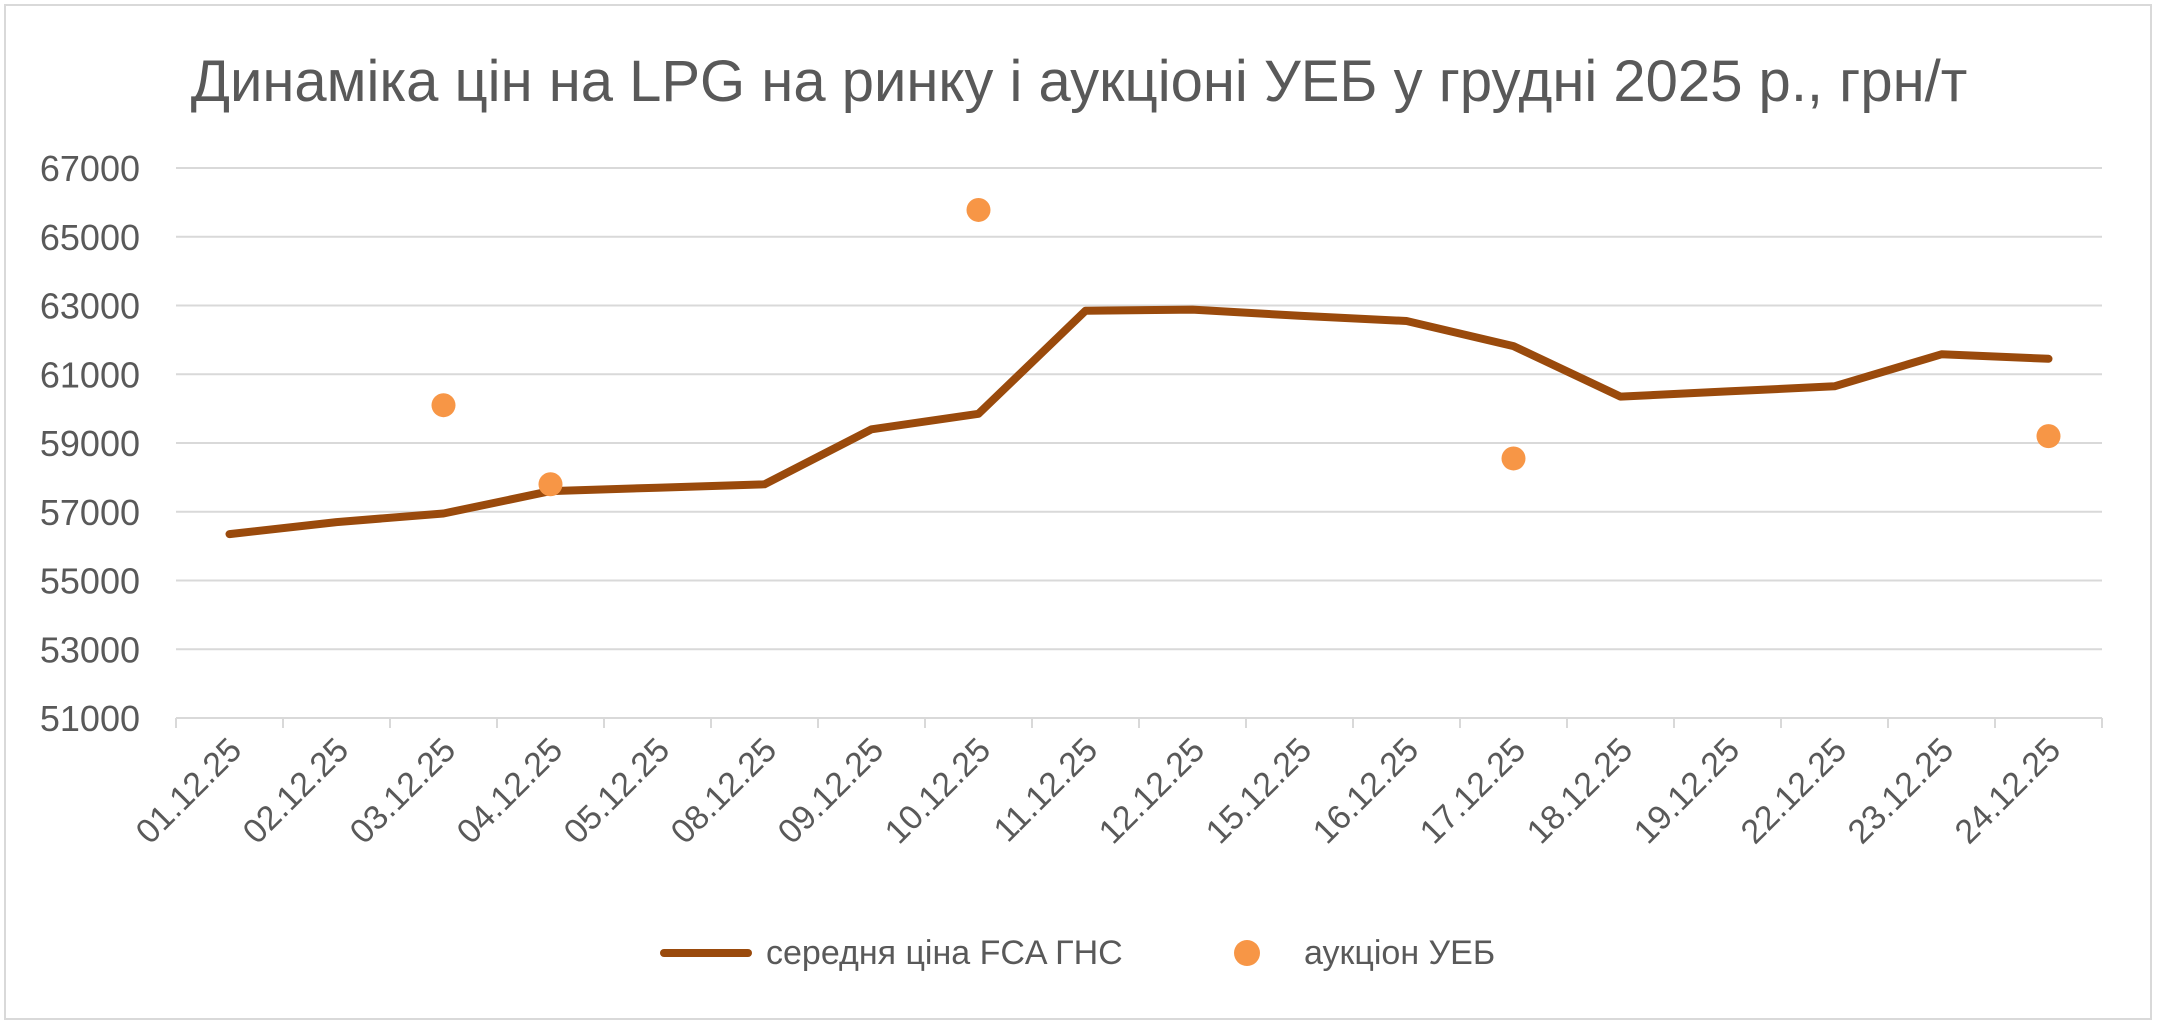 The image size is (2158, 1026). What do you see at coordinates (1580, 791) in the screenshot?
I see `x-tick-label: 18.12.25` at bounding box center [1580, 791].